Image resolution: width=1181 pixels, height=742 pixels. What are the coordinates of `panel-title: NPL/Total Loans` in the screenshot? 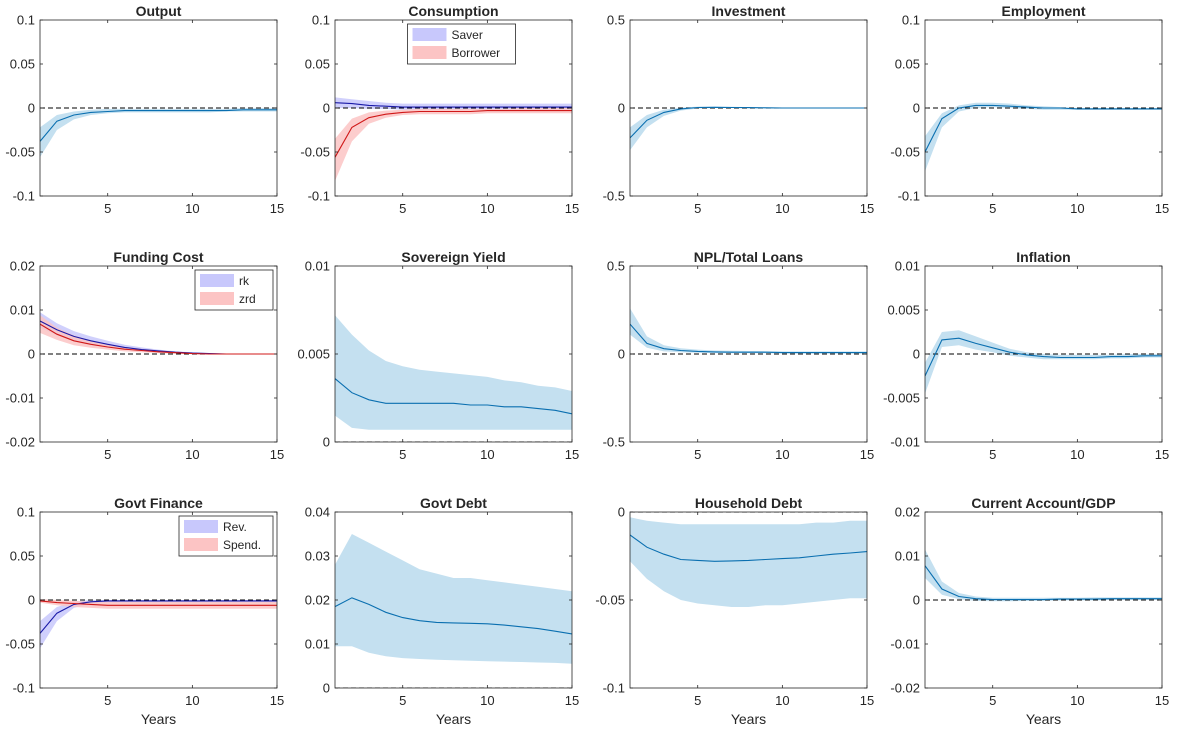 It's located at (749, 257).